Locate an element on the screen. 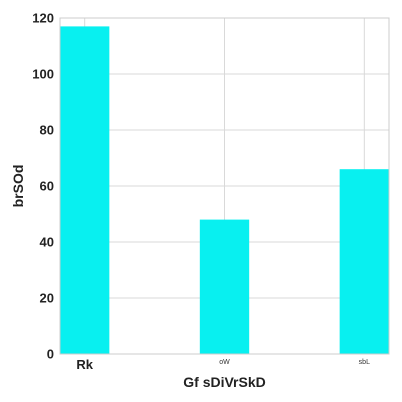 Image resolution: width=402 pixels, height=402 pixels. y-tick-label: 60 is located at coordinates (47, 186).